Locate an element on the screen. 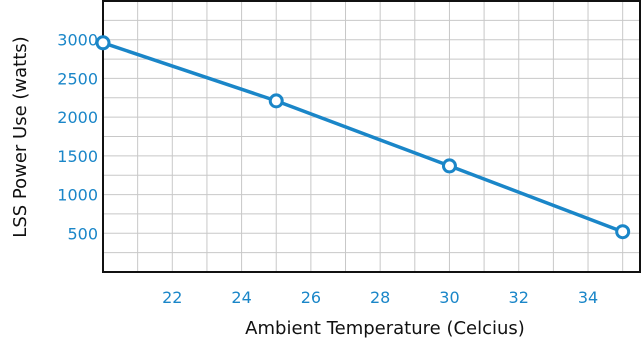  x-tick-label: 24 is located at coordinates (241, 297).